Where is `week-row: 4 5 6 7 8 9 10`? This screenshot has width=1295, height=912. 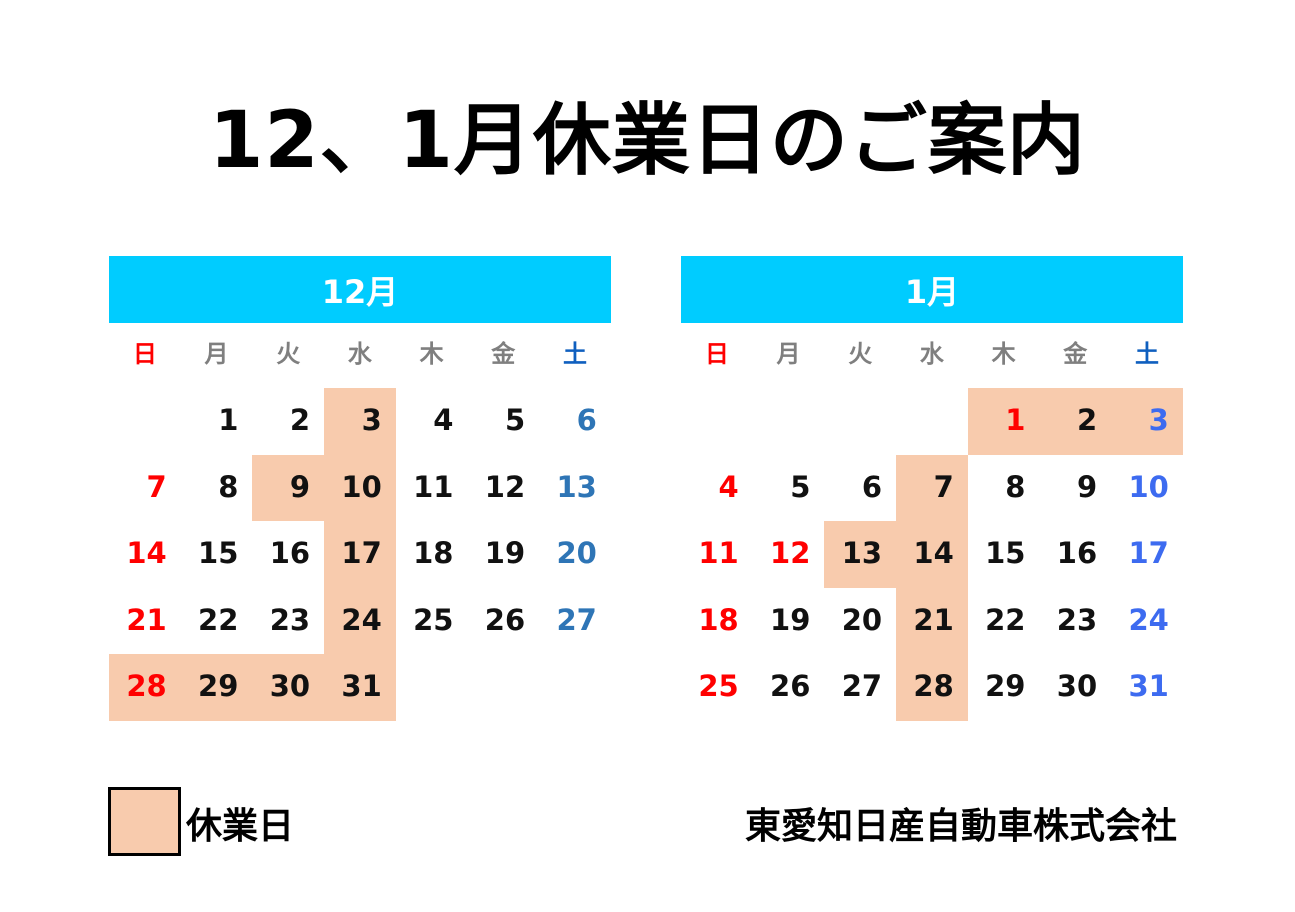 week-row: 4 5 6 7 8 9 10 is located at coordinates (932, 487).